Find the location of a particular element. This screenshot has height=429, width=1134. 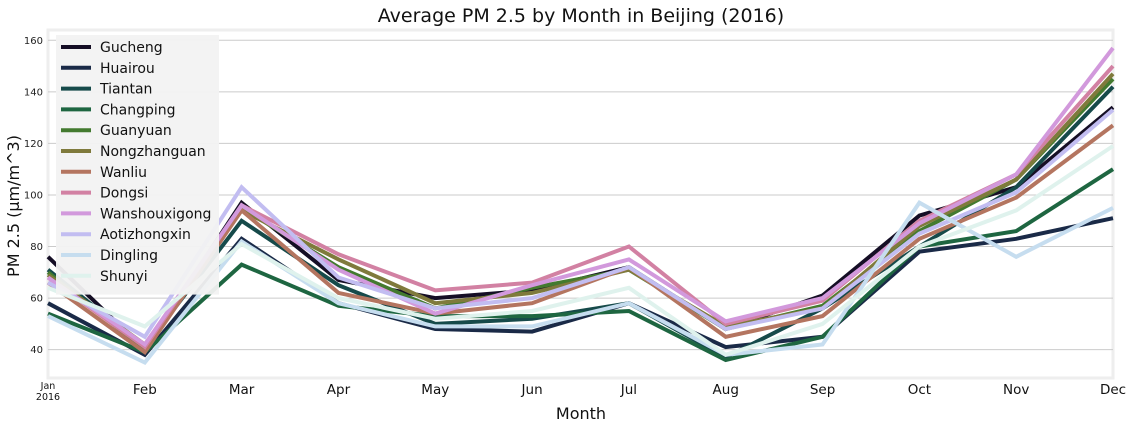

x-tick-label: Feb is located at coordinates (145, 390).